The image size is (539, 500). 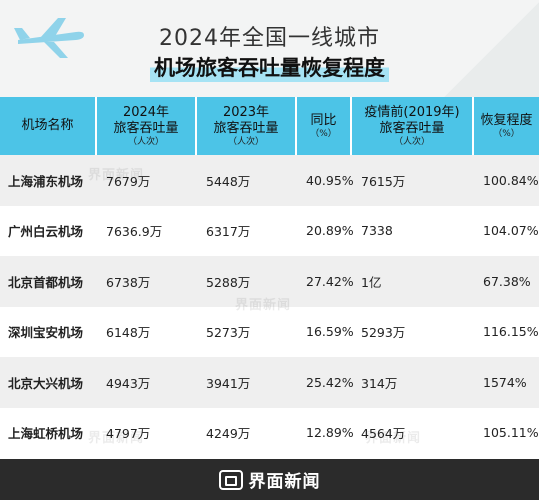 I want to click on page-subtitle: 机场旅客吞吐量恢复程度, so click(x=269, y=67).